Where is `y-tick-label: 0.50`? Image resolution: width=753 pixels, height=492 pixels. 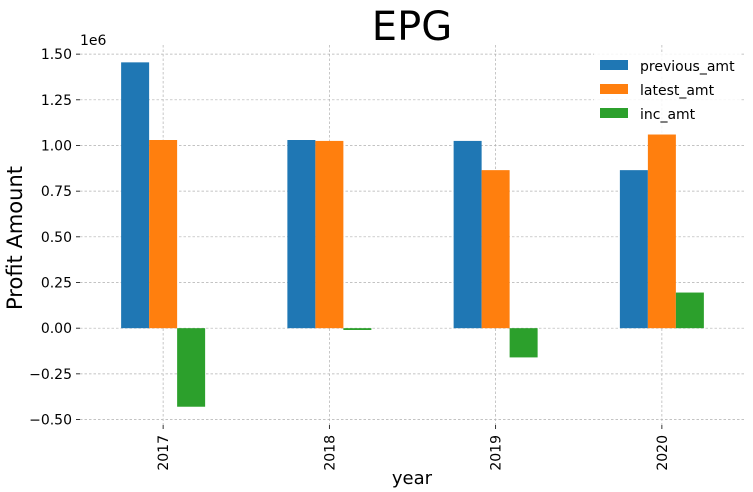
y-tick-label: 0.50 is located at coordinates (56, 238).